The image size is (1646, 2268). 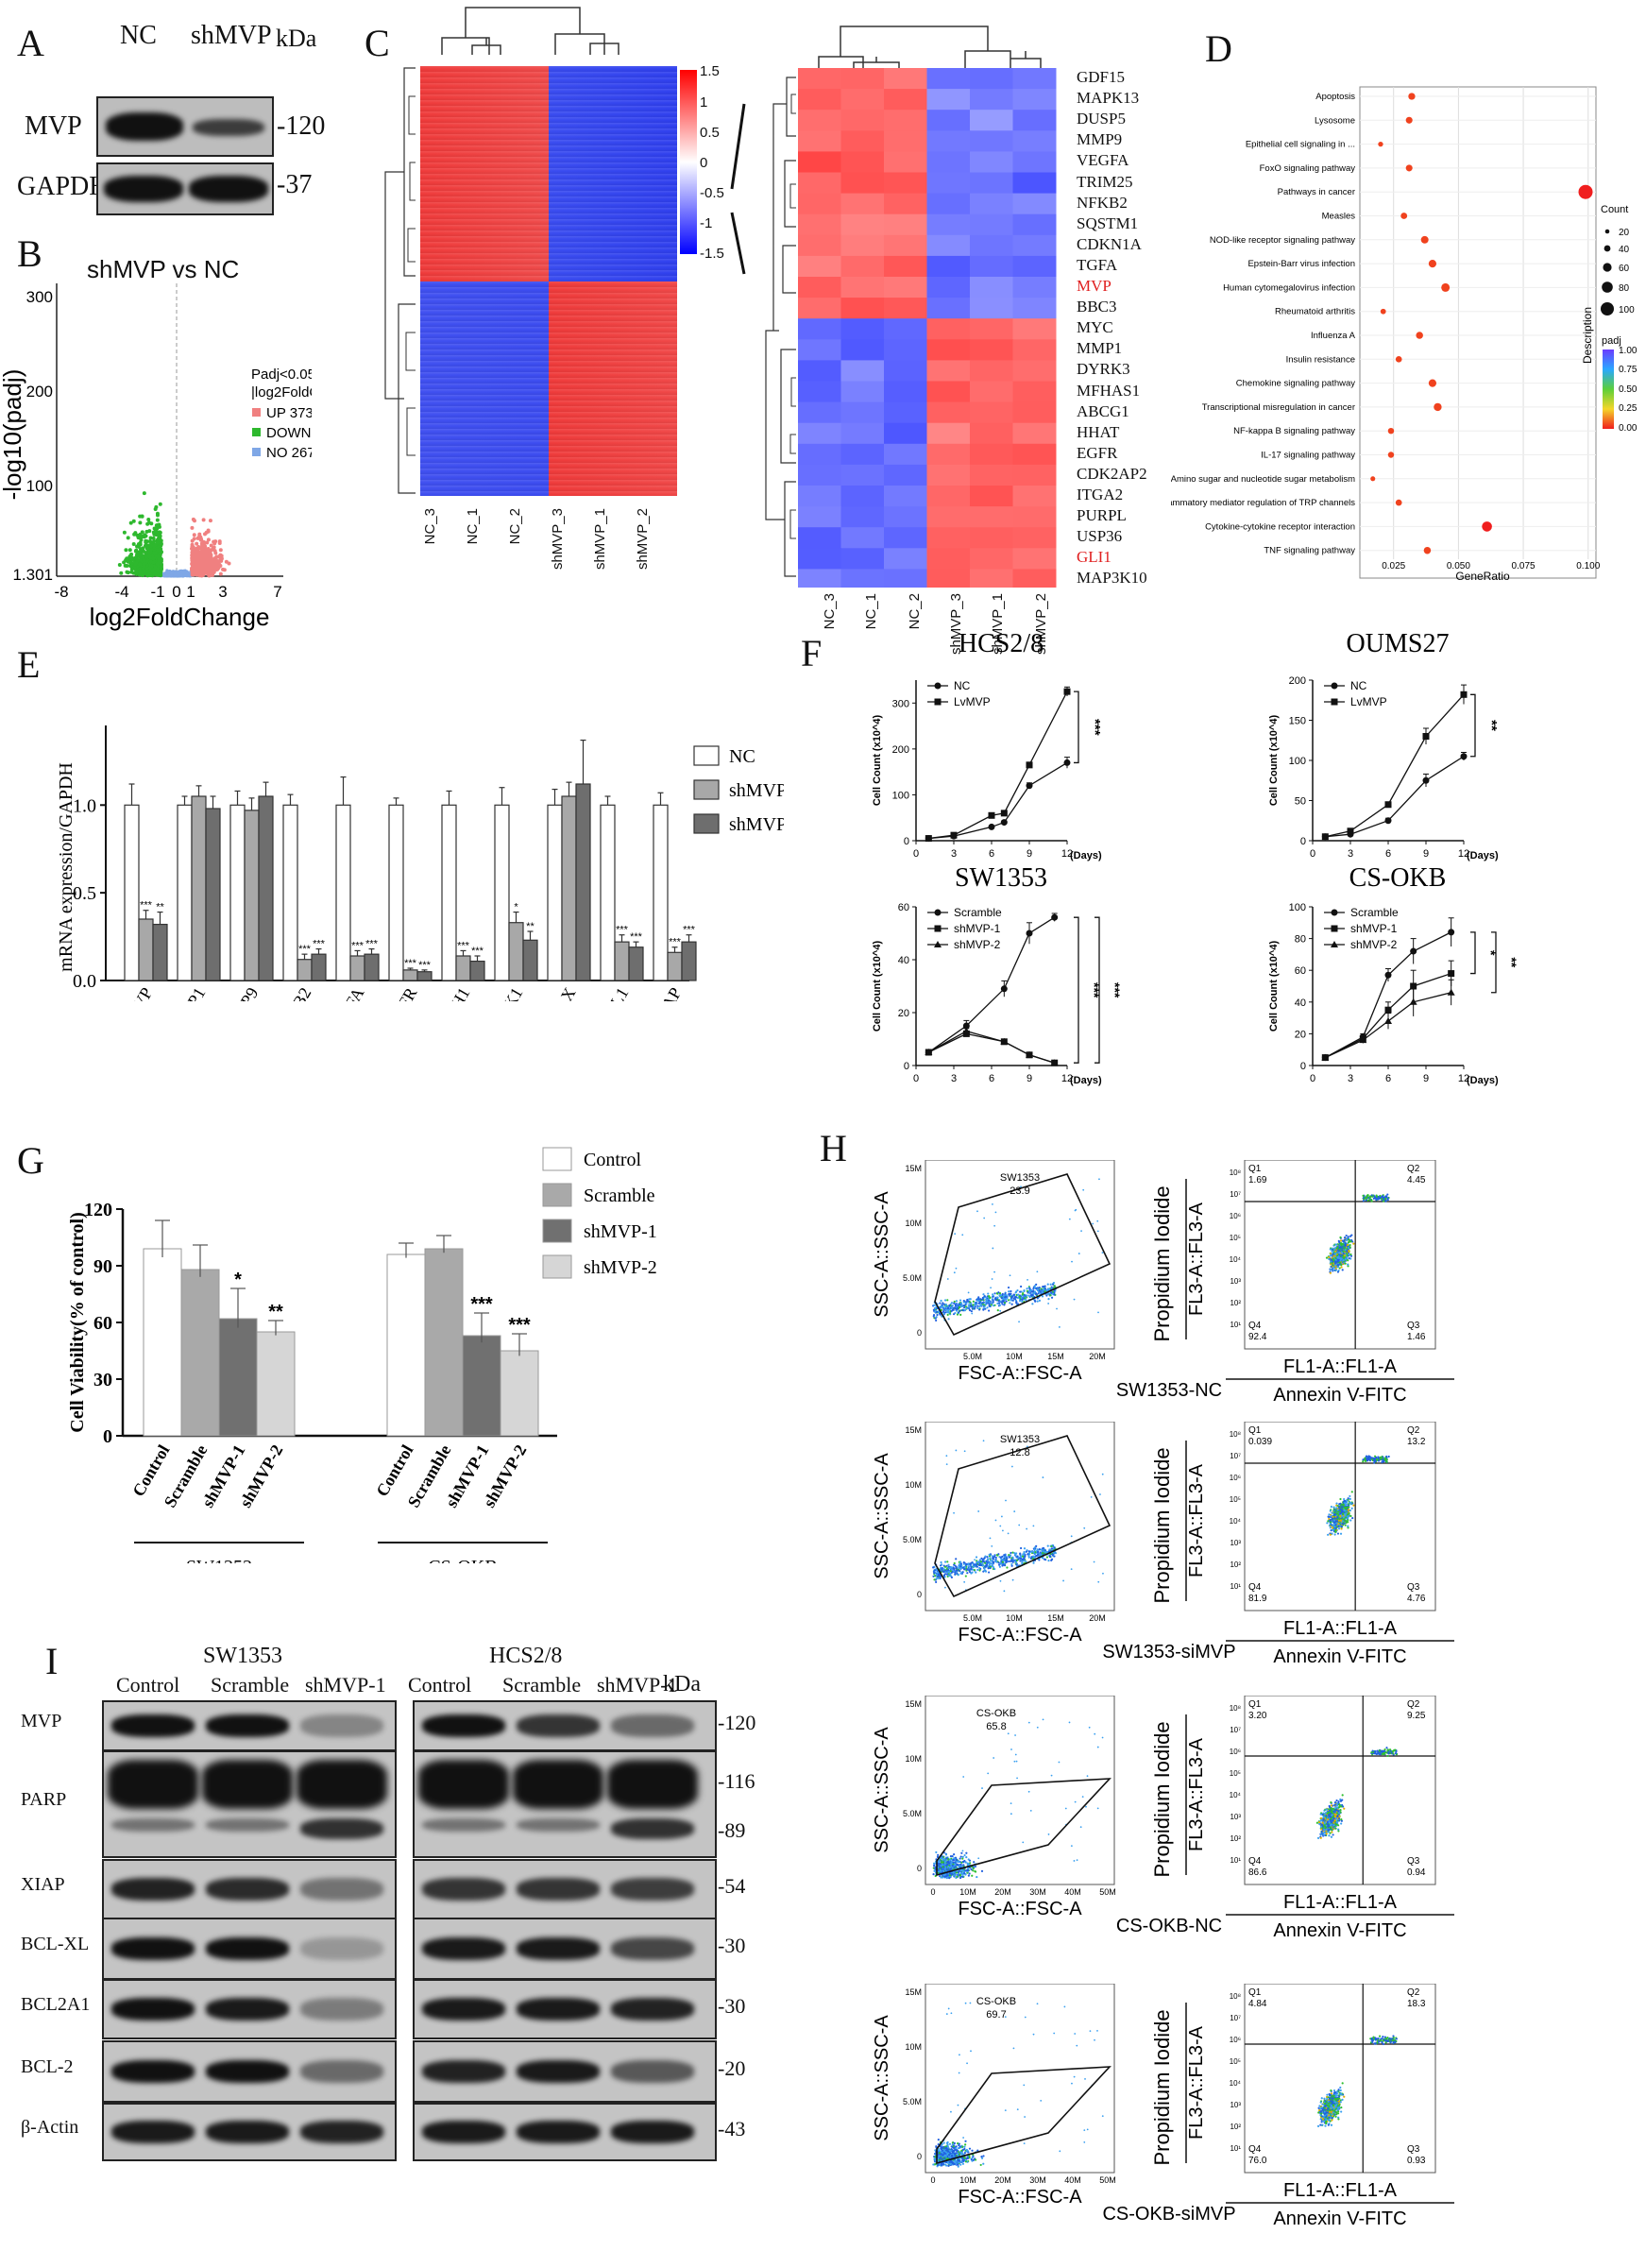 What do you see at coordinates (1628, 408) in the screenshot?
I see `kegg-color-tick-4: 0.25` at bounding box center [1628, 408].